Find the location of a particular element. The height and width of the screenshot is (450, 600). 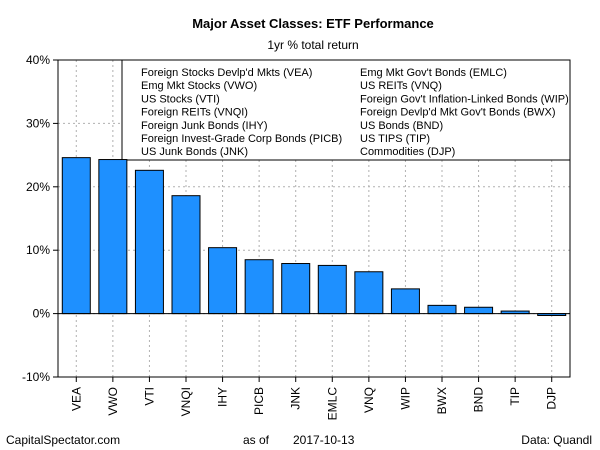

x-tick-label: IHY is located at coordinates (223, 397).